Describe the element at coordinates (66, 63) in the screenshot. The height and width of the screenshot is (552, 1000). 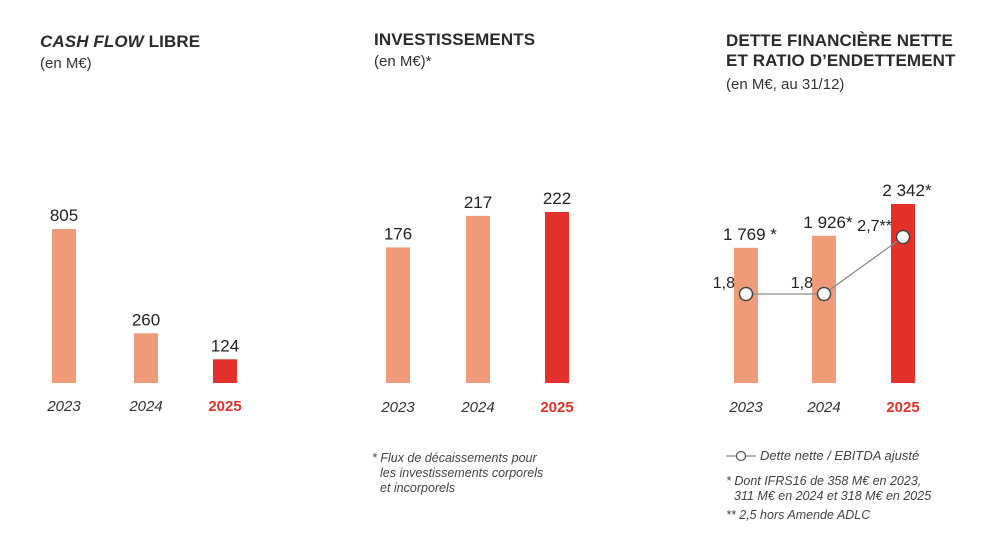
I see `cash-flow-subtitle: (en M€)` at that location.